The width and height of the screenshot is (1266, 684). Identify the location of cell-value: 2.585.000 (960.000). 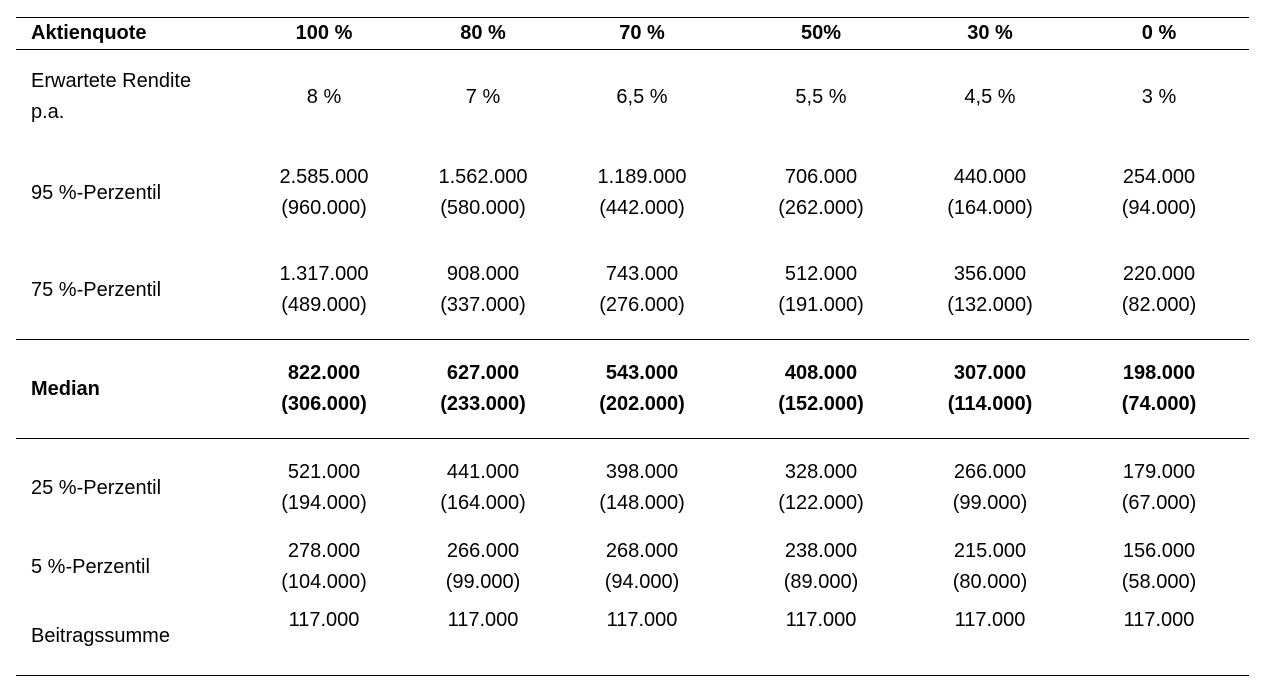
(324, 192).